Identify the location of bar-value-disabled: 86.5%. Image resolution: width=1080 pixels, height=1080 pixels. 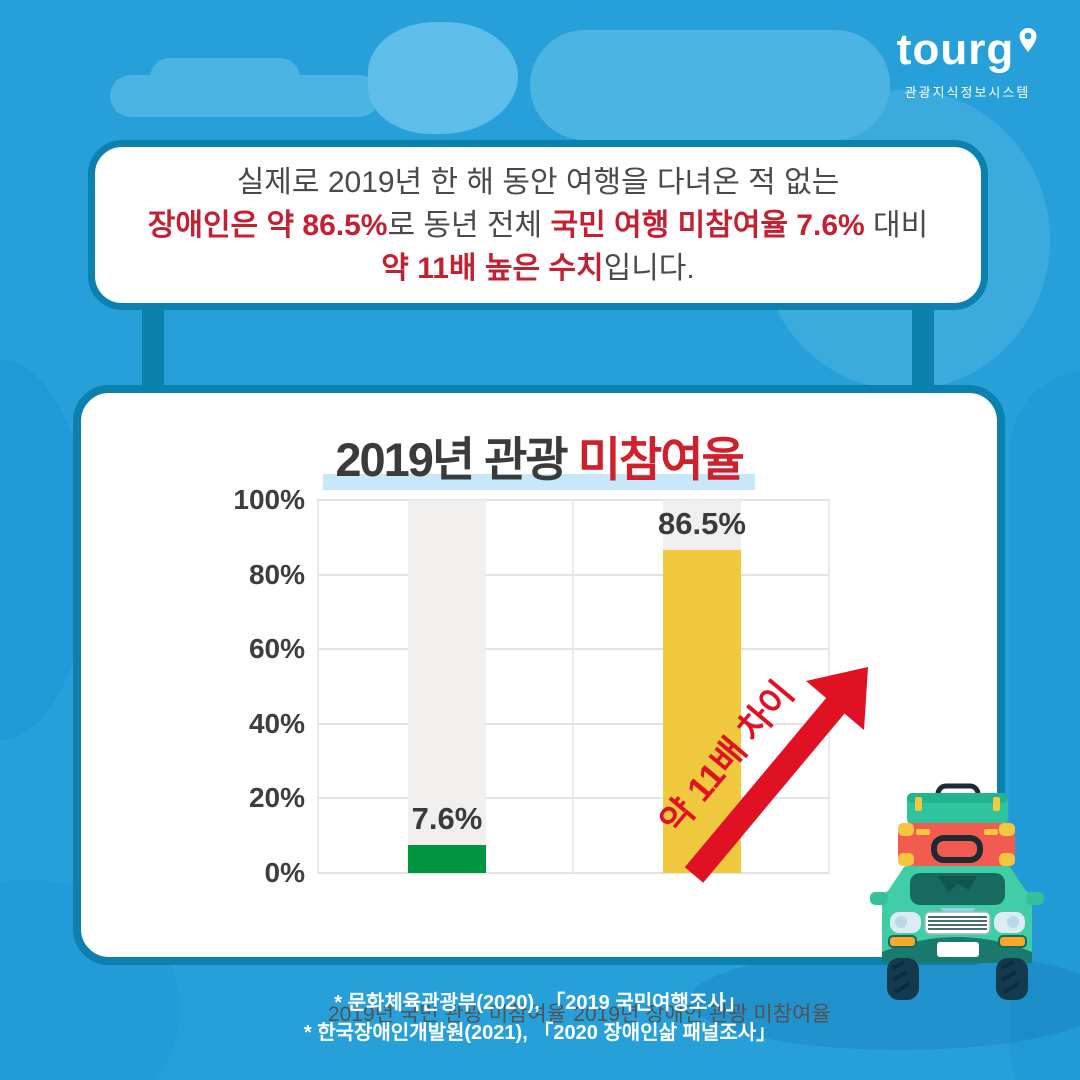
(702, 524).